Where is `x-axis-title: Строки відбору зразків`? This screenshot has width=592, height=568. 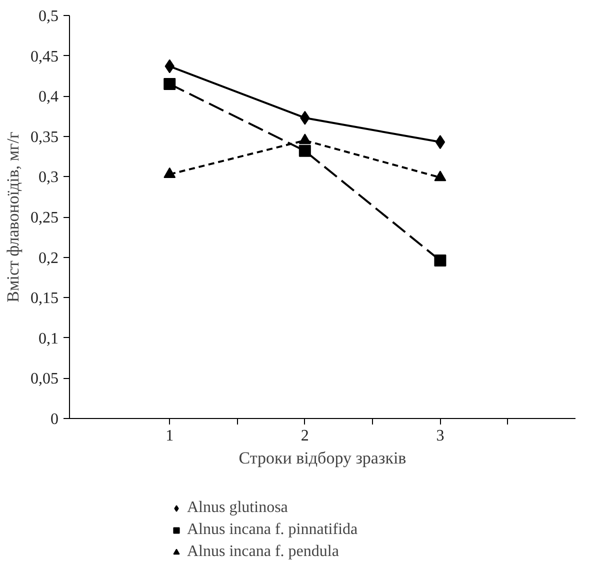 x-axis-title: Строки відбору зразків is located at coordinates (322, 458).